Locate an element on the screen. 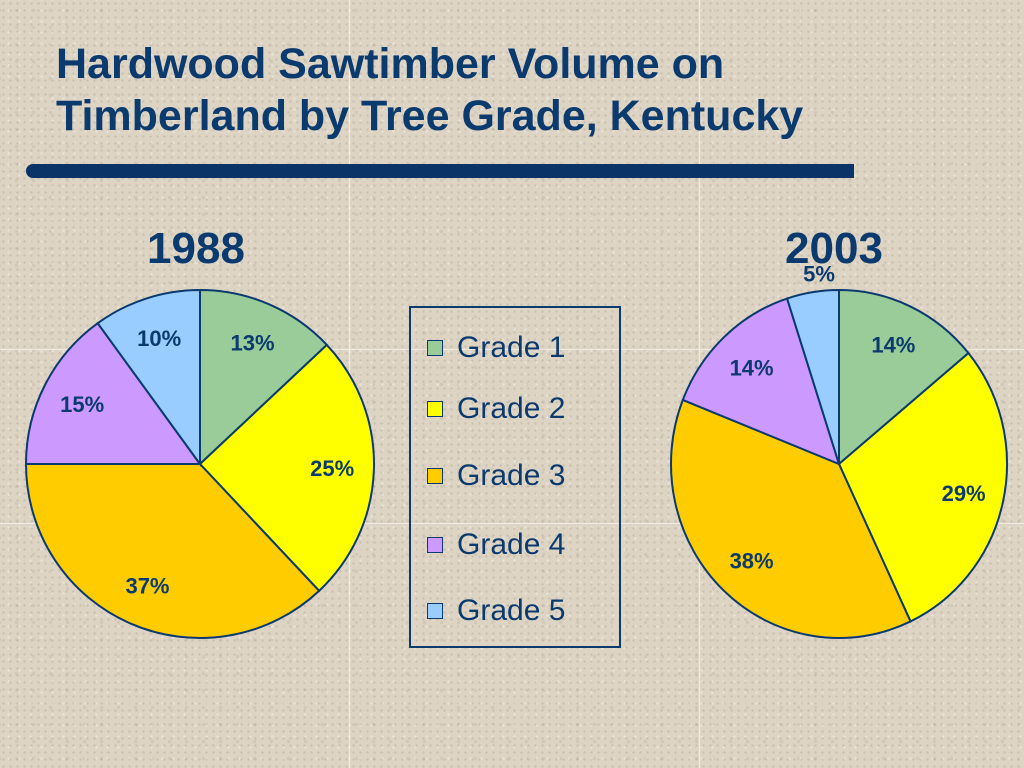 This screenshot has width=1024, height=768. legend-item-grade-1: Grade 1 is located at coordinates (496, 348).